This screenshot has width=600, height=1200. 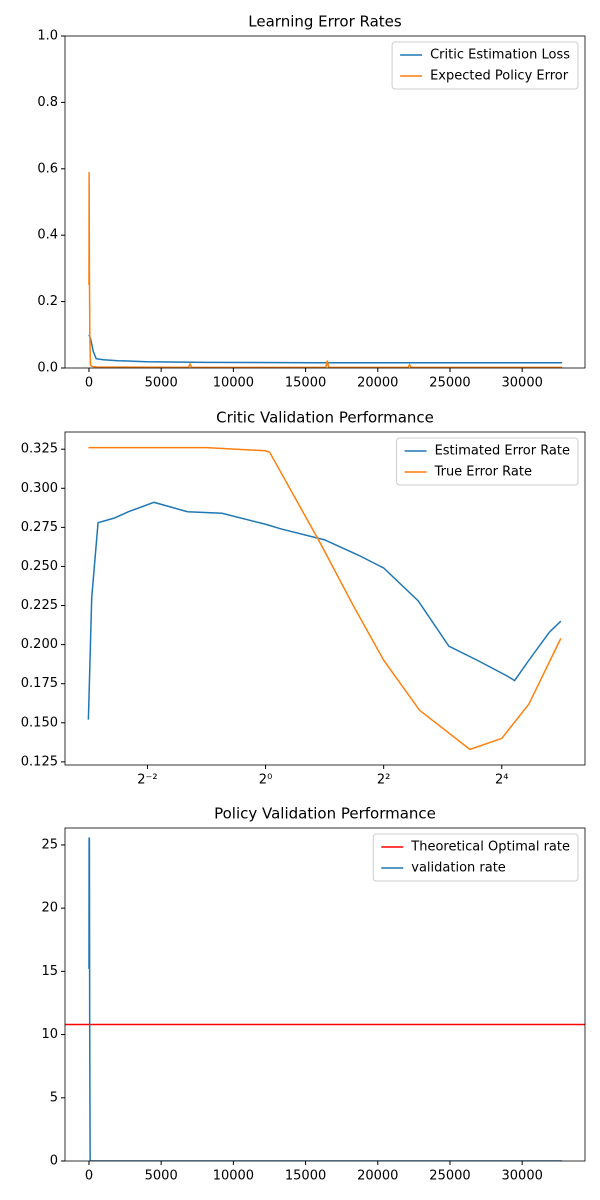 I want to click on chart-title: Critic Validation Performance, so click(x=325, y=418).